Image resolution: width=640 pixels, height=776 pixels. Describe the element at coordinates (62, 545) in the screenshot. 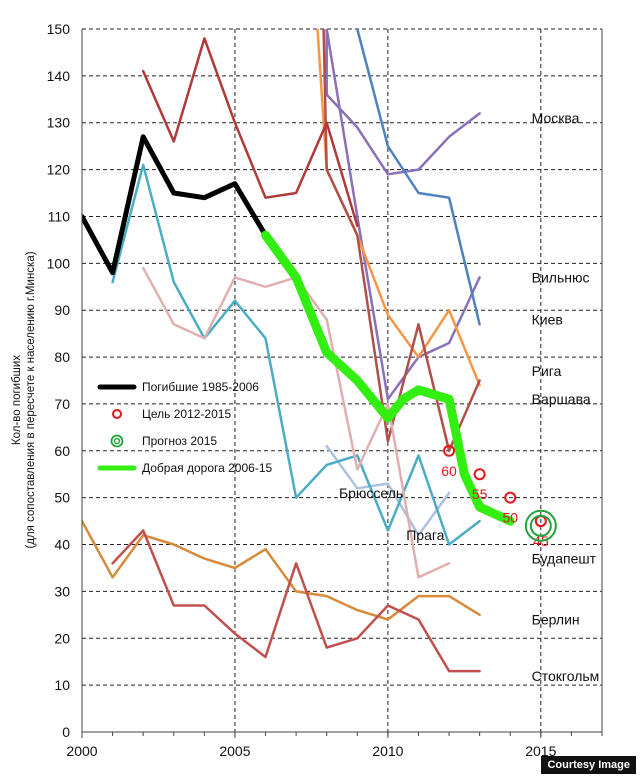

I see `y-tick-label: 40` at that location.